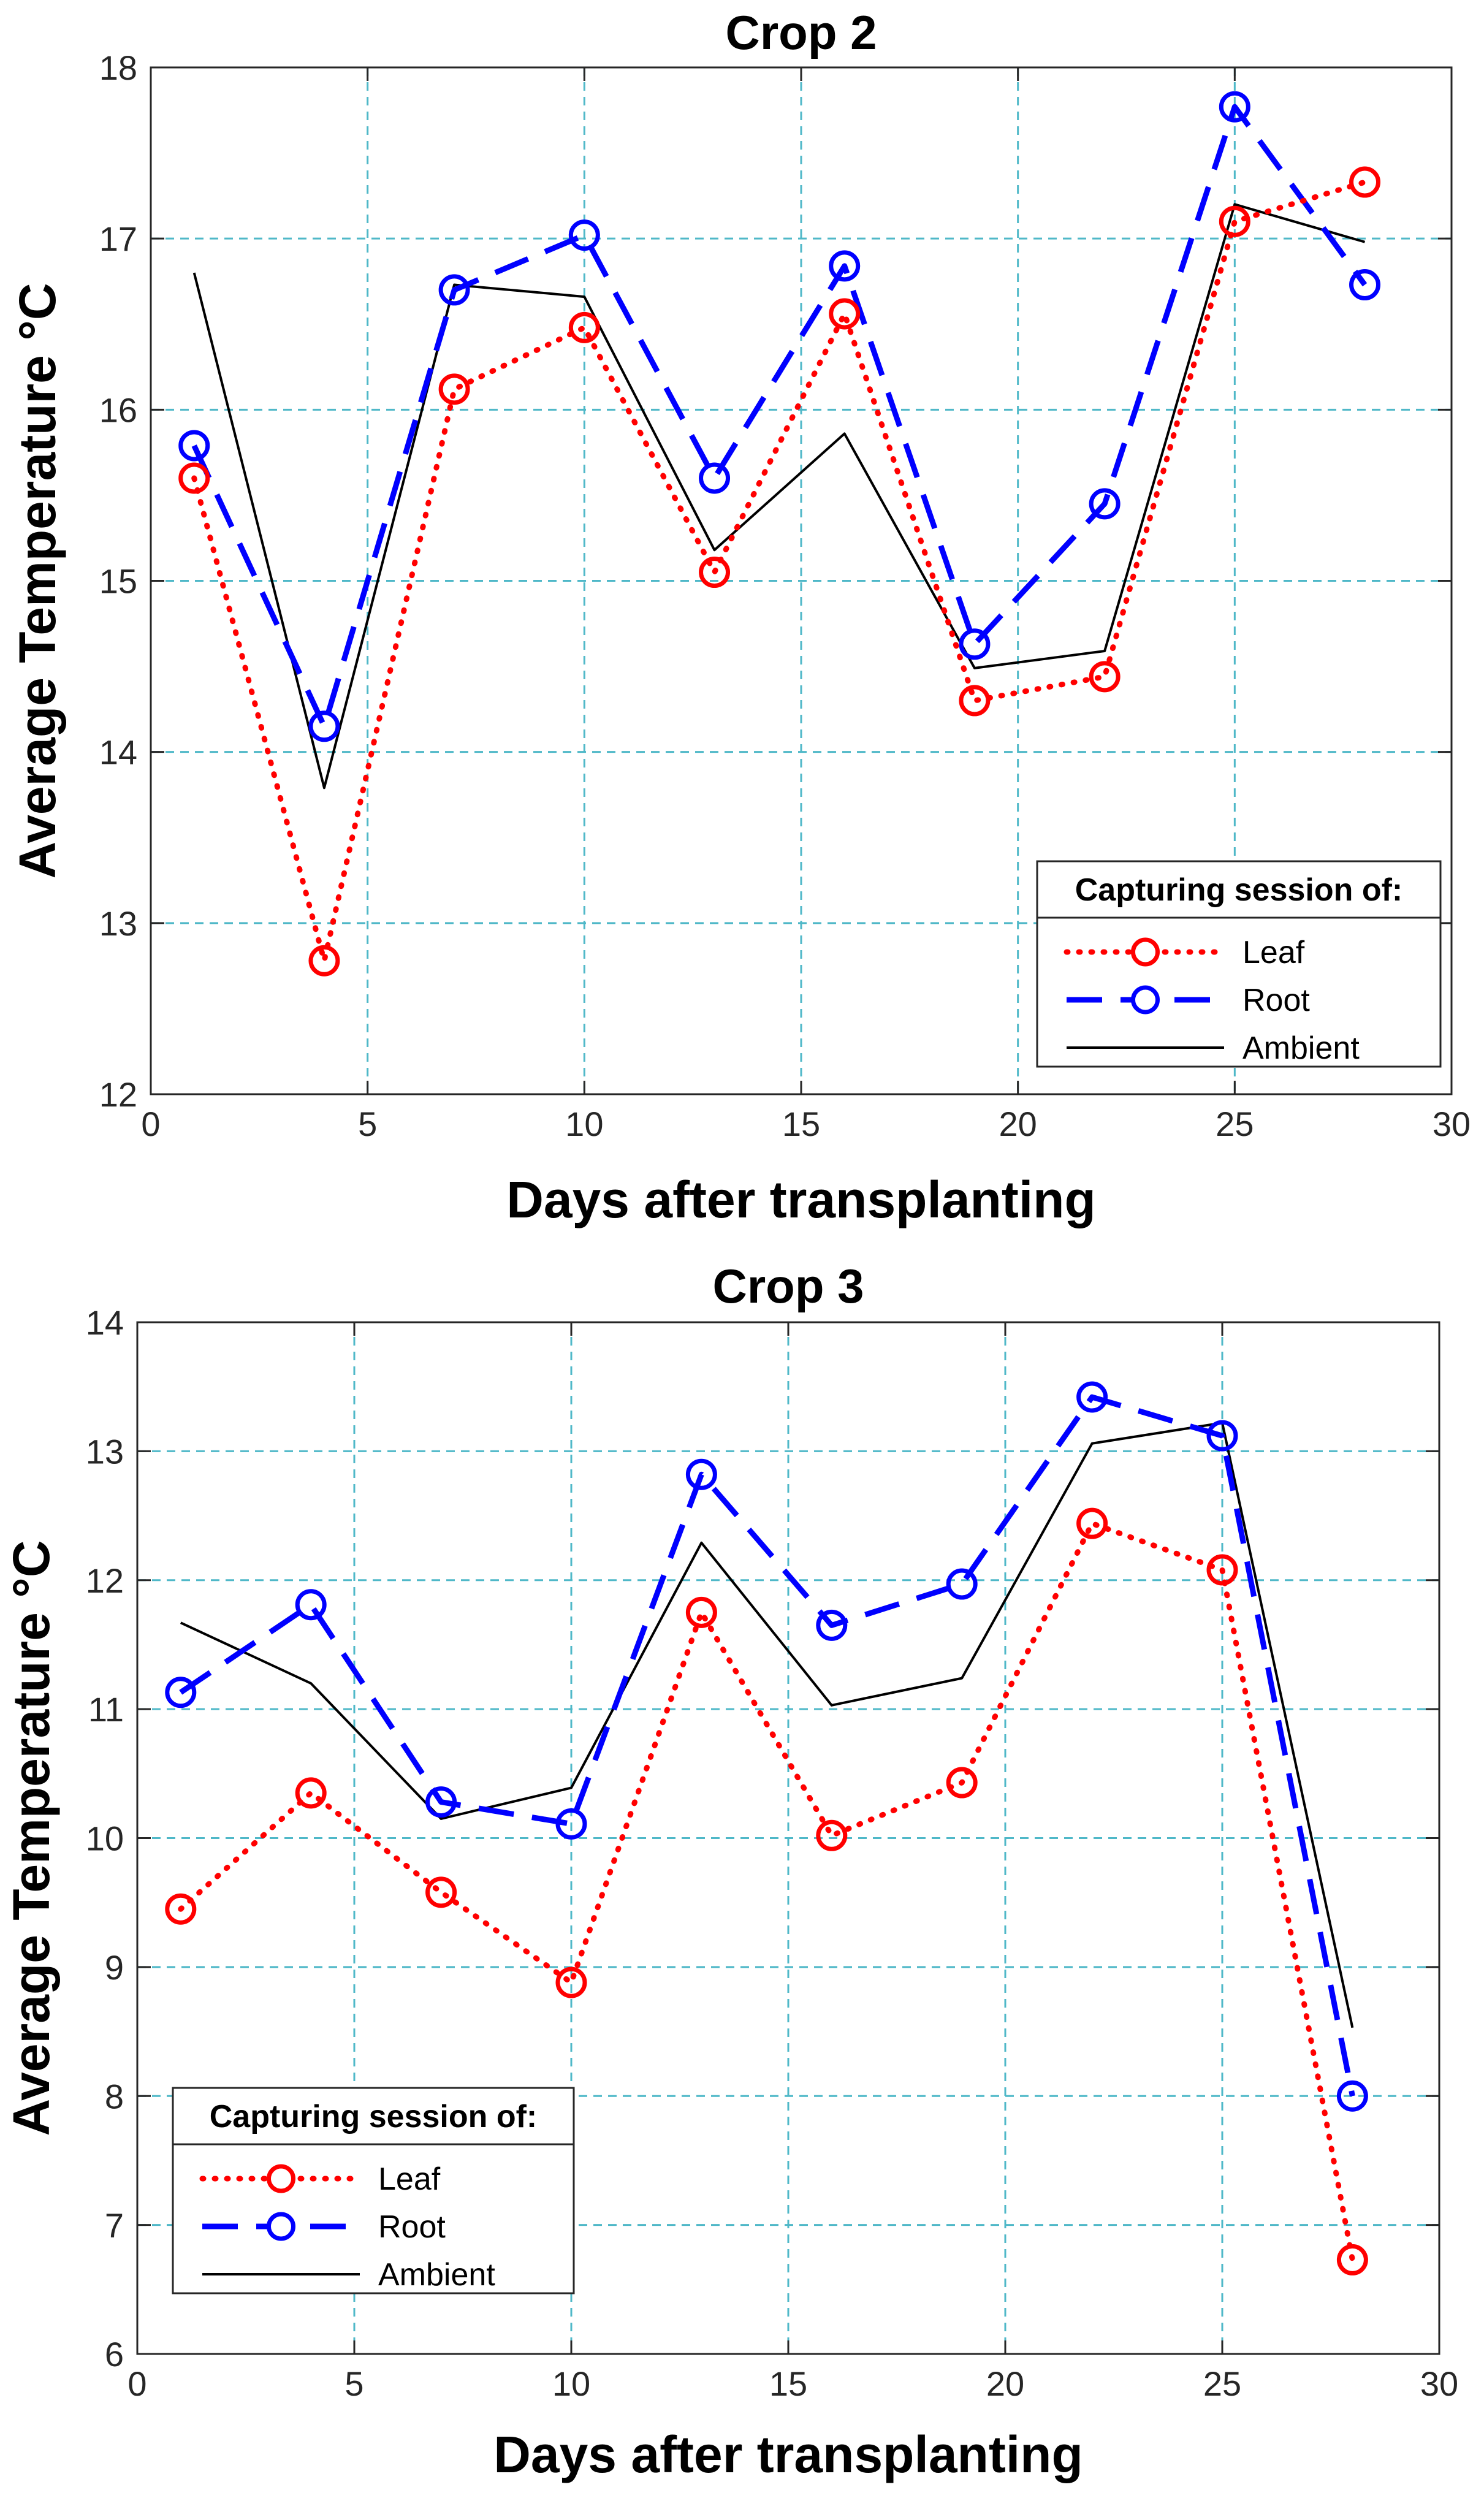  What do you see at coordinates (118, 923) in the screenshot?
I see `y-tick-label: 13` at bounding box center [118, 923].